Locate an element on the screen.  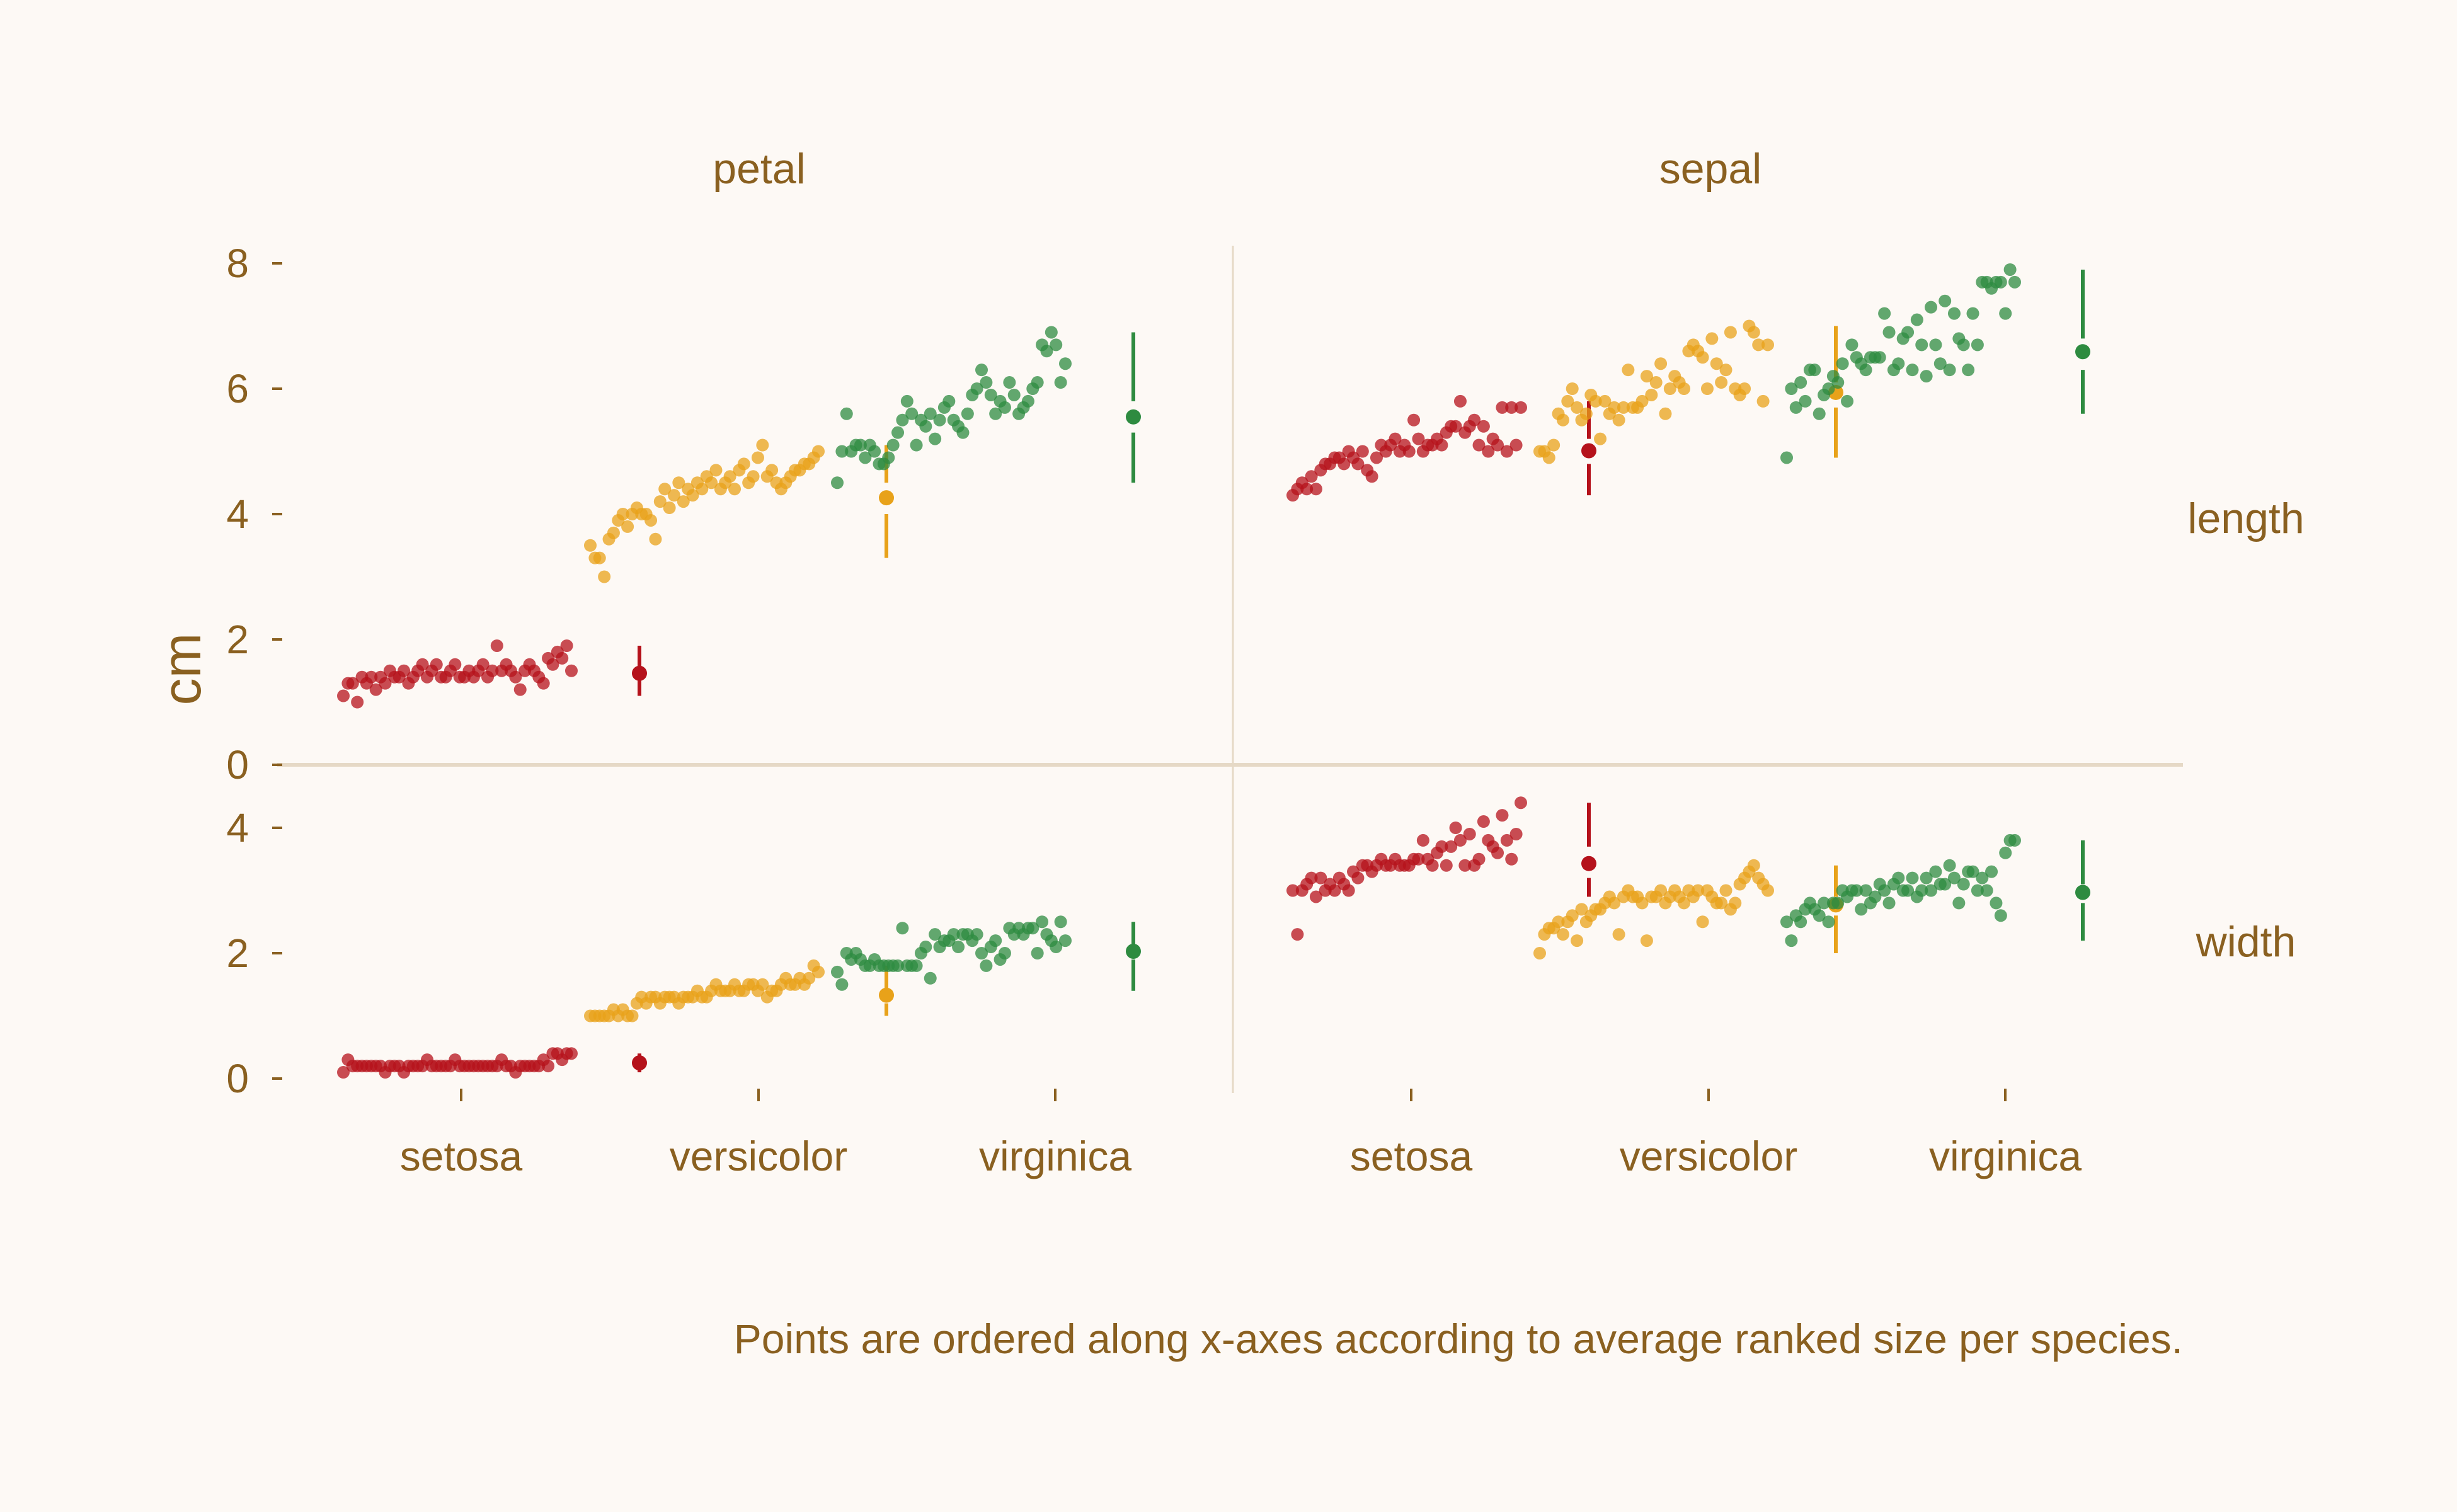
x-tick-label: versicolor is located at coordinates (1708, 1156).